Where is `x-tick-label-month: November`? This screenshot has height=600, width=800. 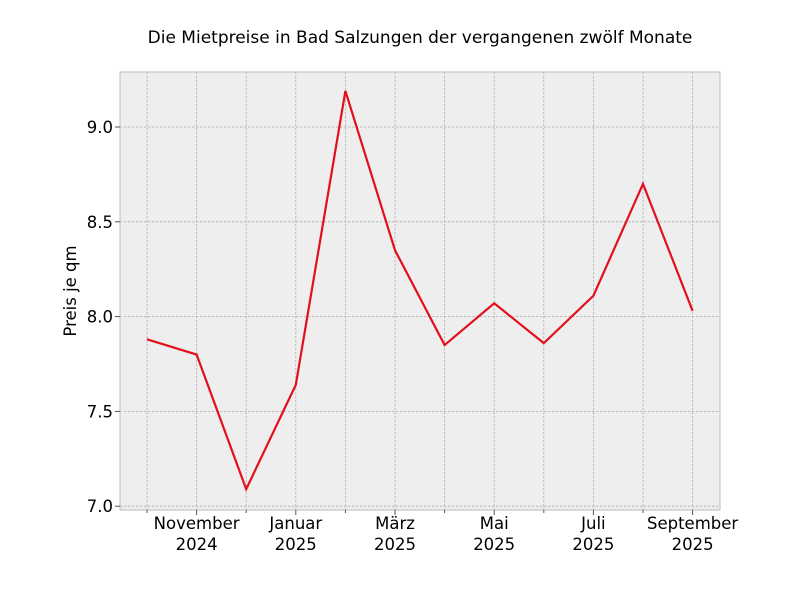 x-tick-label-month: November is located at coordinates (197, 523).